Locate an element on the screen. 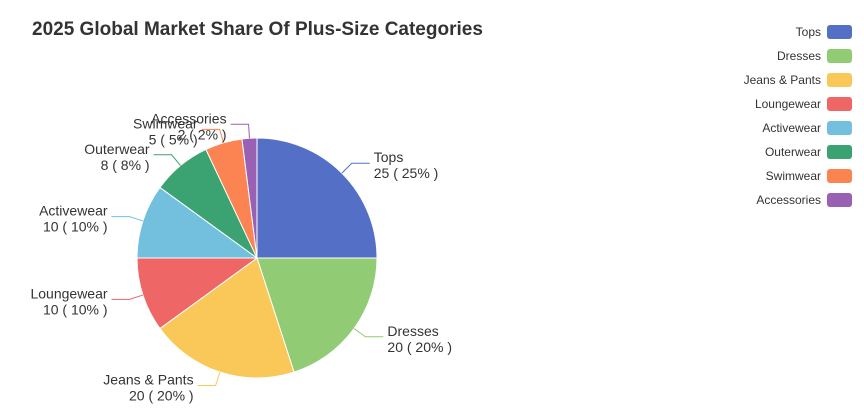 Image resolution: width=864 pixels, height=413 pixels. slice-label-swimwear: Swimwear 5 ( 5% ) is located at coordinates (165, 131).